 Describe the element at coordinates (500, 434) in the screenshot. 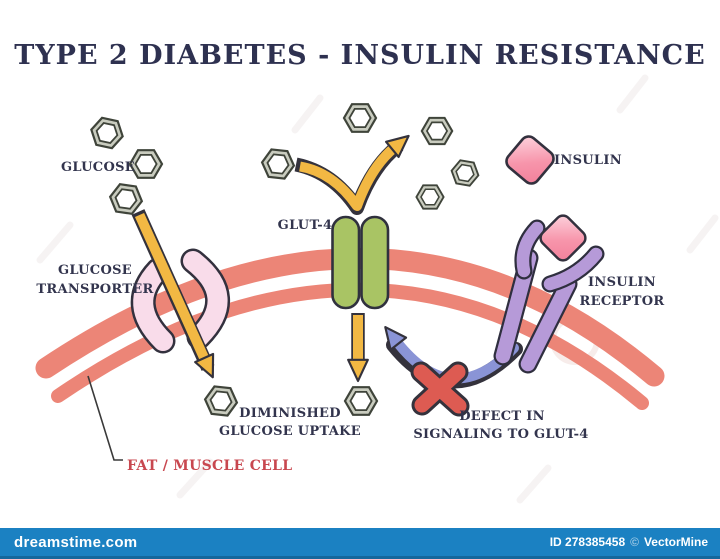

I see `defect-label-line2: SIGNALING TO GLUT-4` at that location.